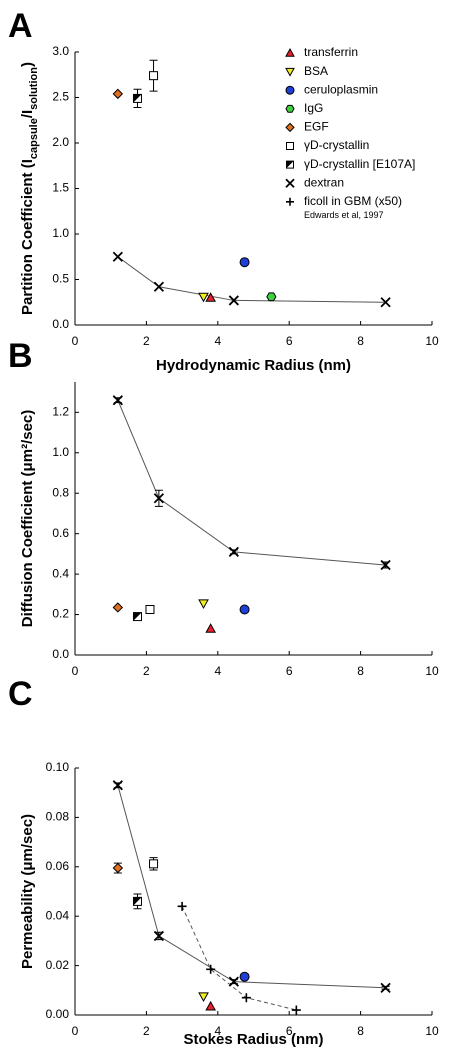  I want to click on legend-label: γD-crystallin, so click(336, 145).